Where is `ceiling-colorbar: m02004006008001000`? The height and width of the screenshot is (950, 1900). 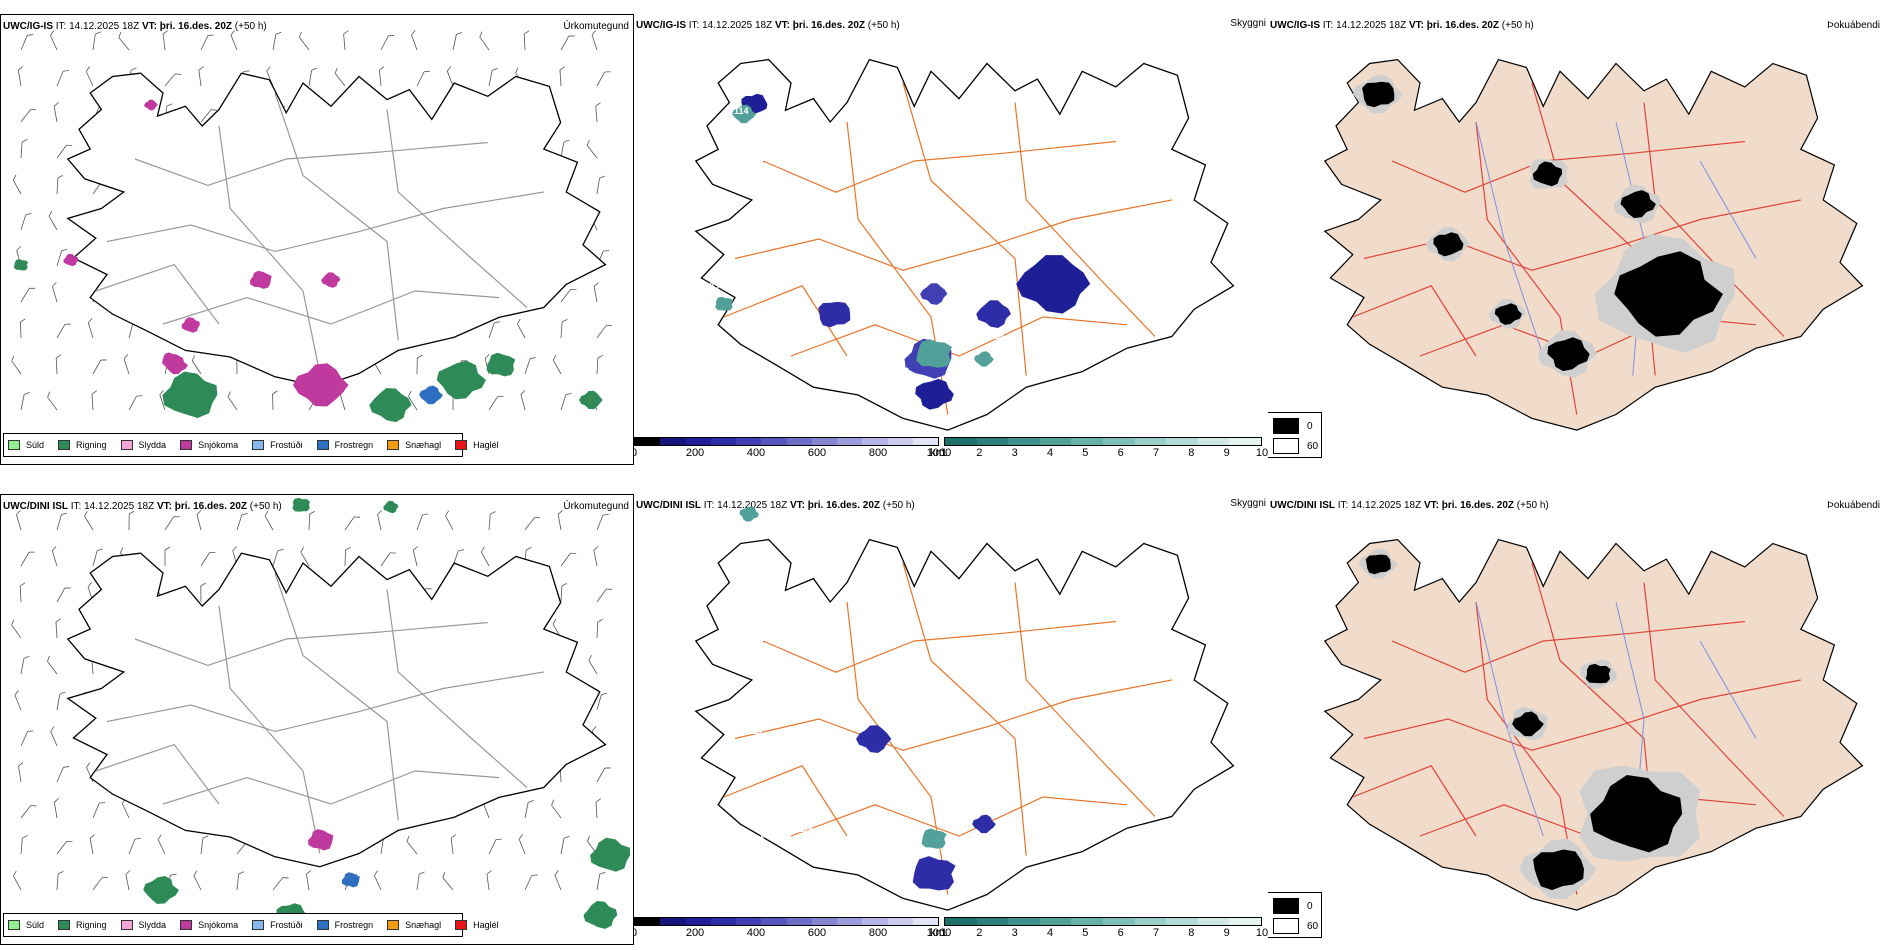
ceiling-colorbar: m02004006008001000 is located at coordinates (792, 928).